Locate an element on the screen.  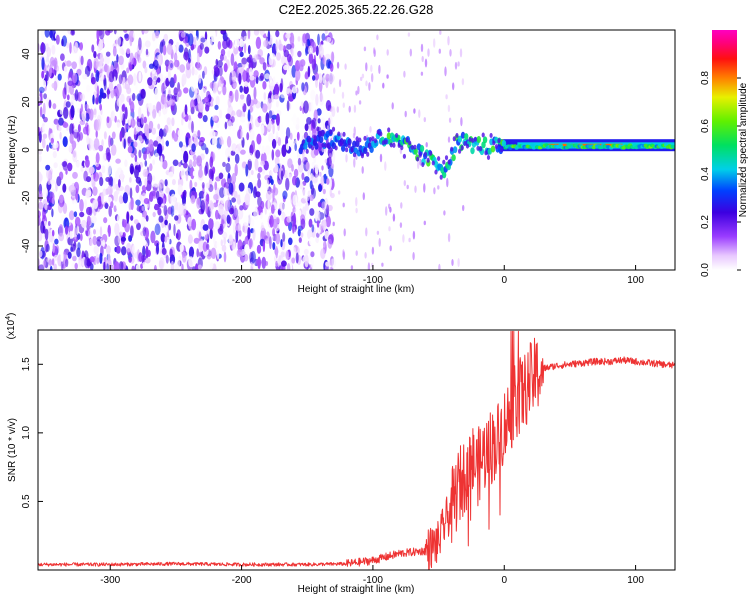
snr-scale-factor: (x104) is located at coordinates (11, 326).